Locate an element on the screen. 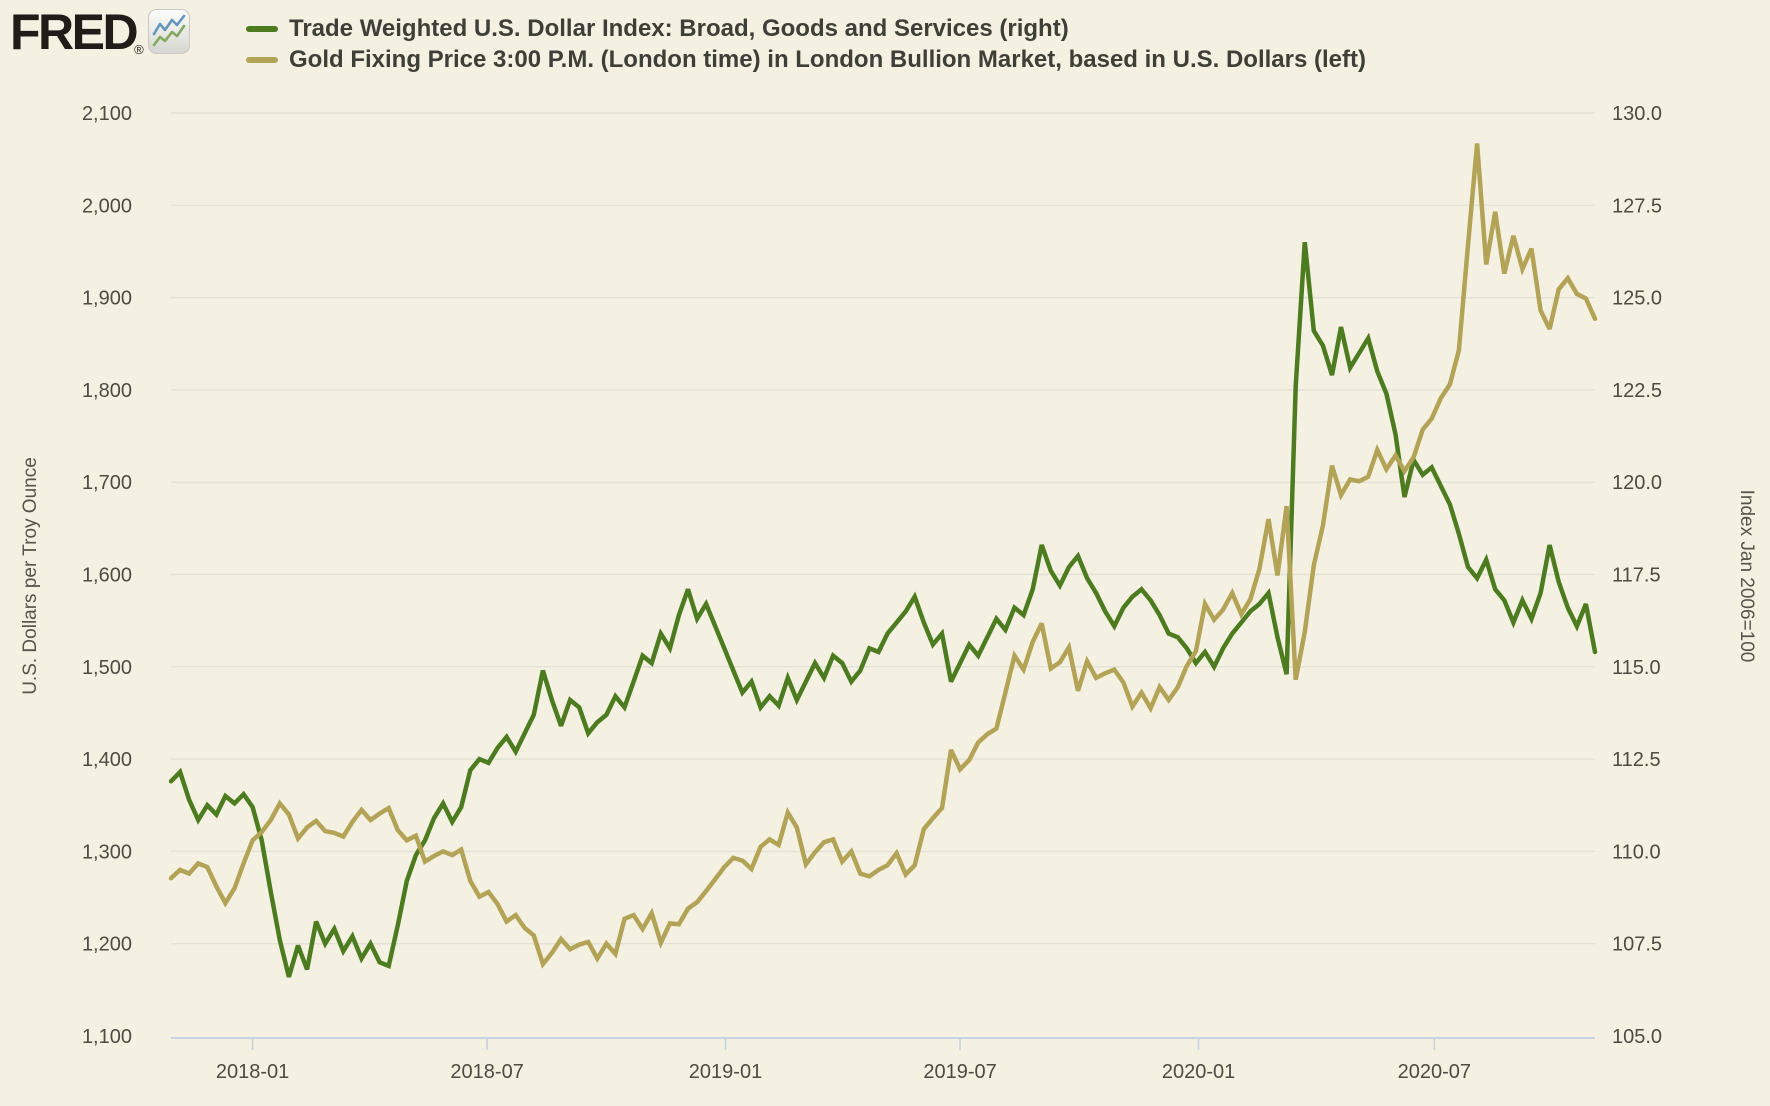  y-axis-left-tick-label: 1,800 is located at coordinates (107, 391).